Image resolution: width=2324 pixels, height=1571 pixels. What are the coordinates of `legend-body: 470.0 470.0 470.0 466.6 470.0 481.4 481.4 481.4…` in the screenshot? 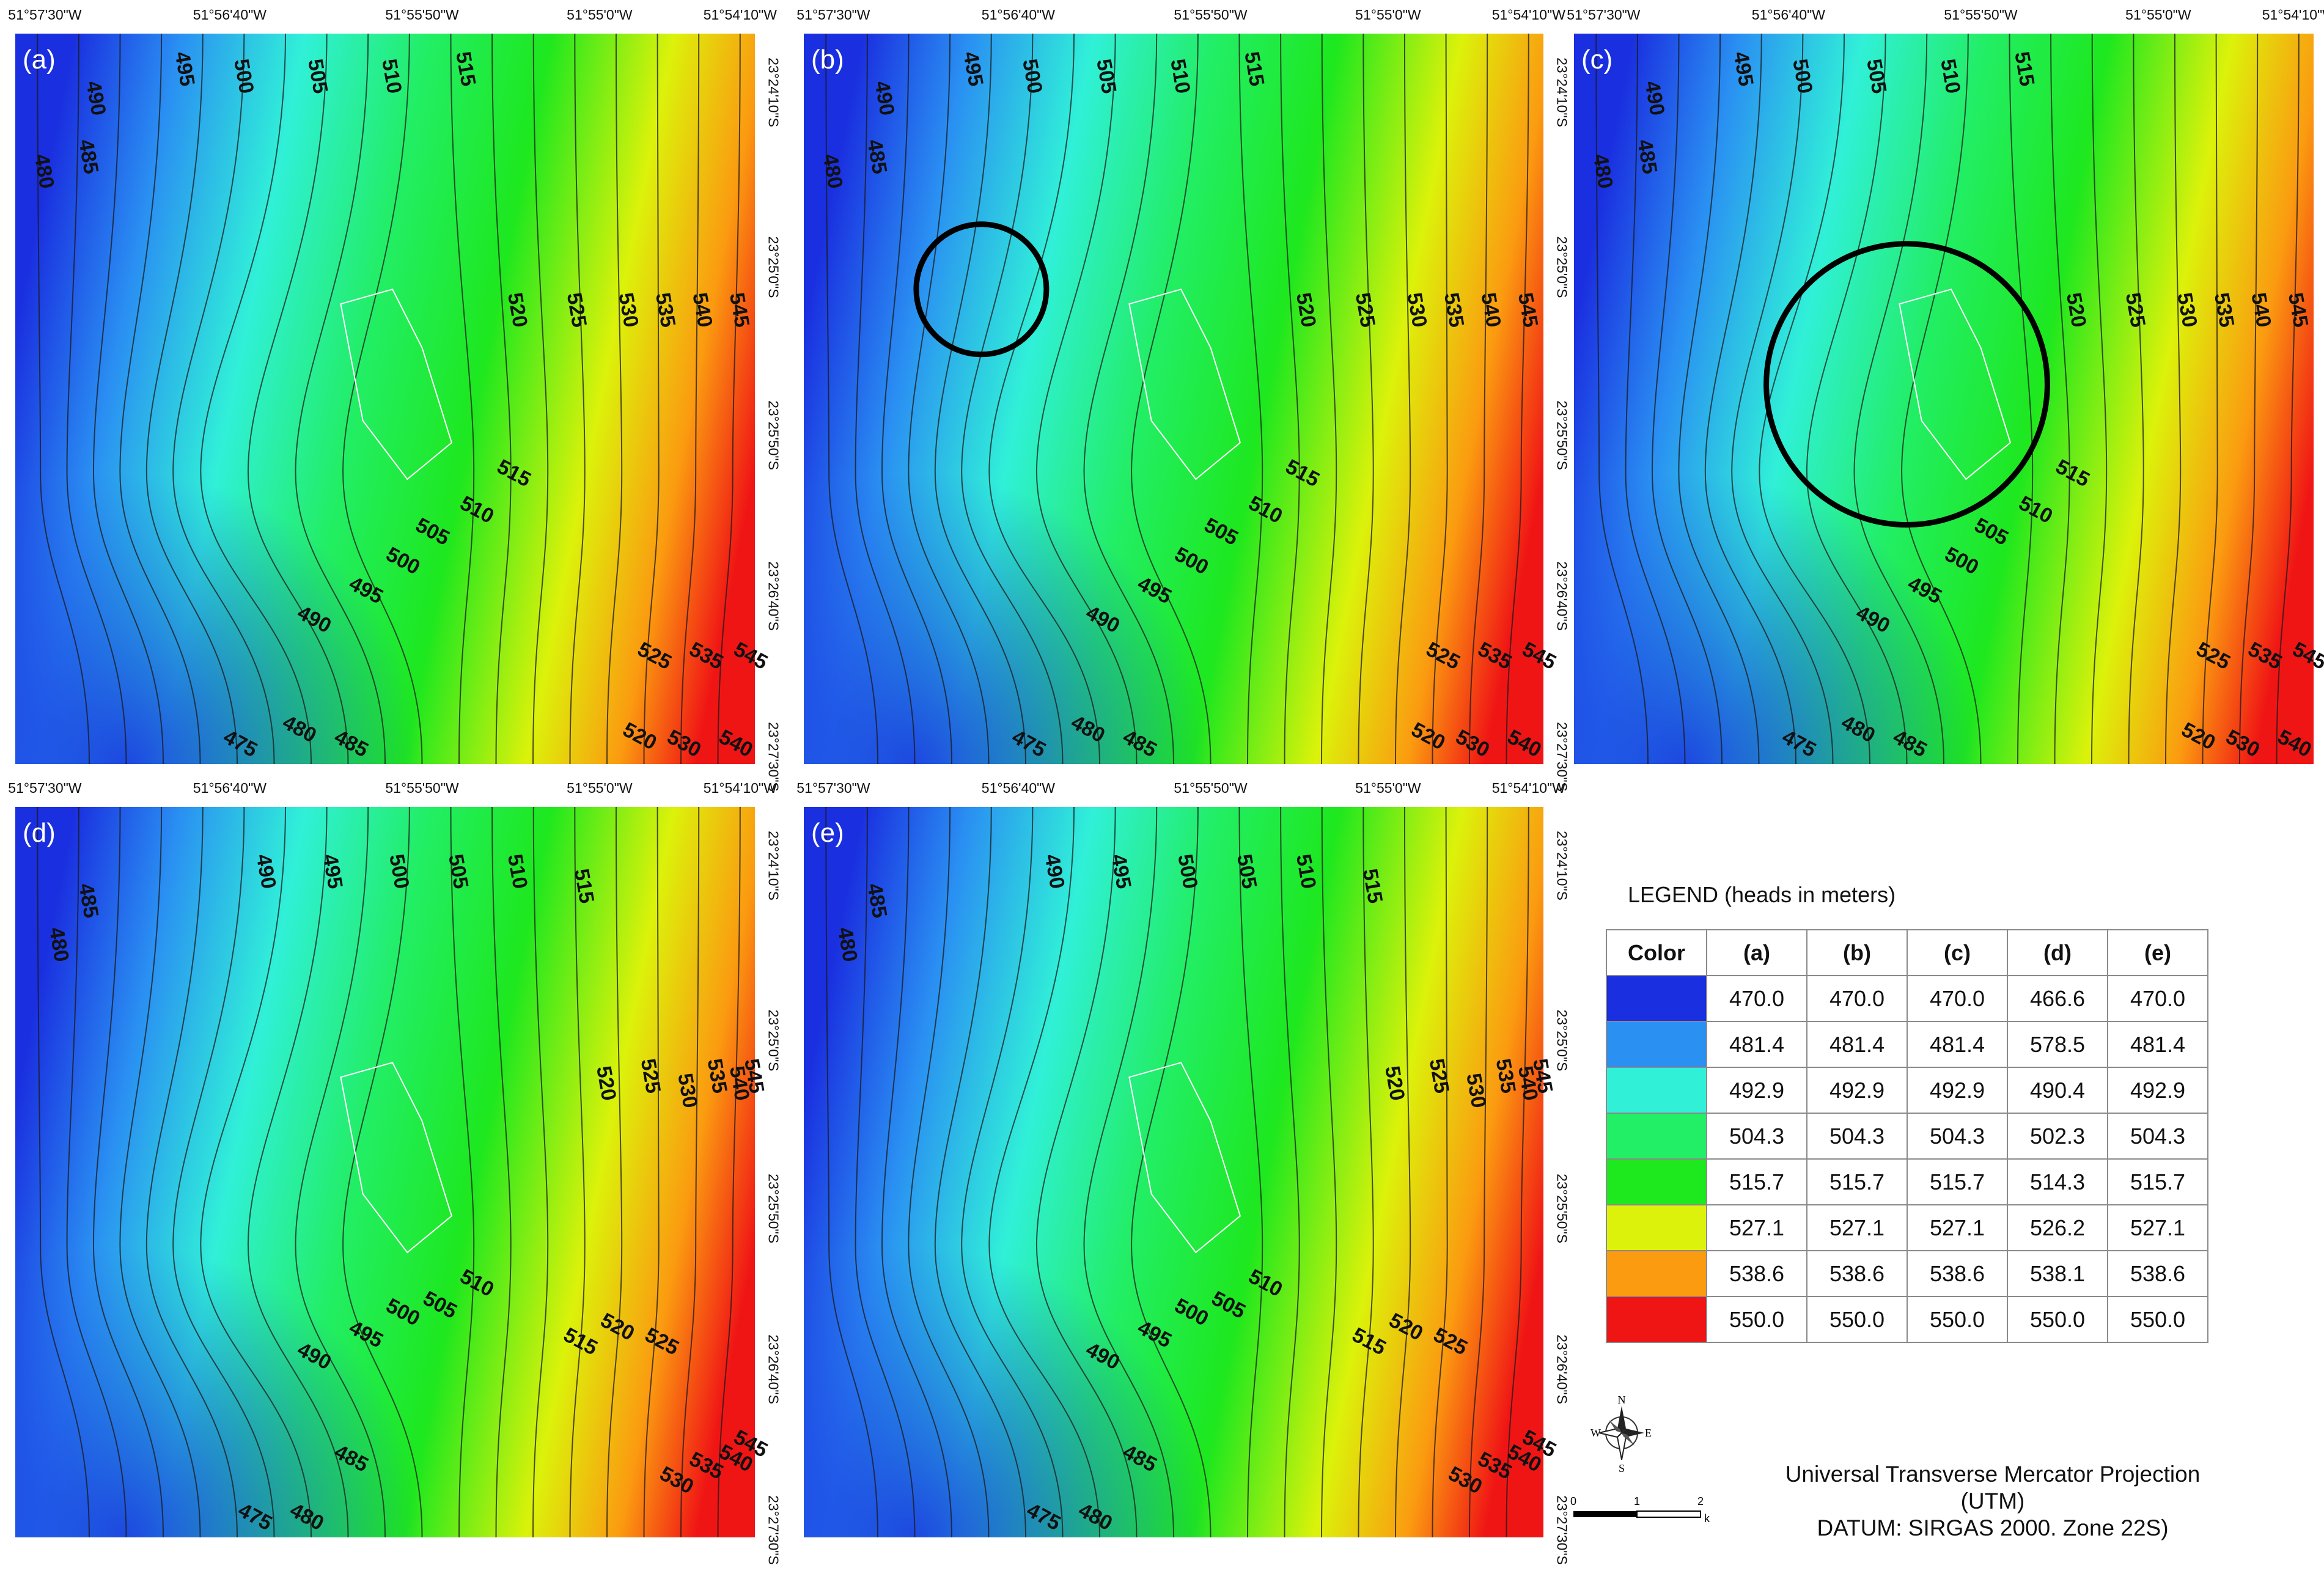 It's located at (1907, 1159).